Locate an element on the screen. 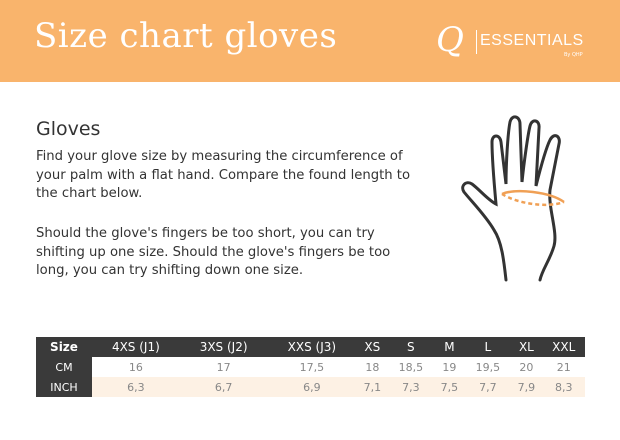  table-cell: 6,9 is located at coordinates (312, 387).